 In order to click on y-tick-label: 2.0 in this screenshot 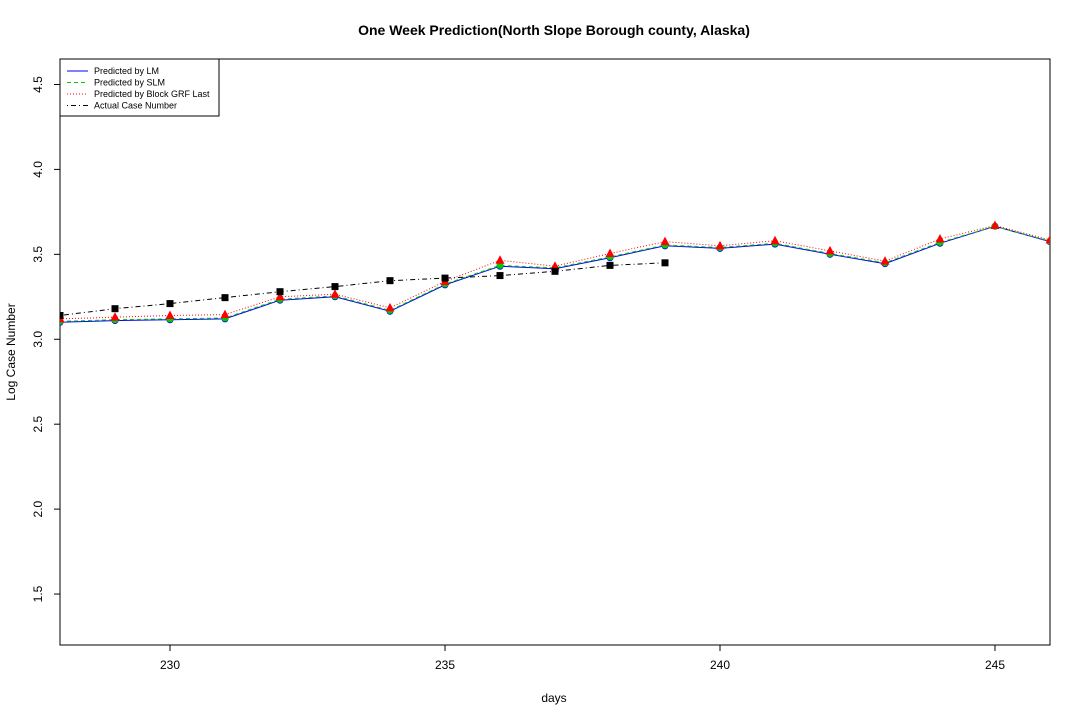, I will do `click(38, 508)`.